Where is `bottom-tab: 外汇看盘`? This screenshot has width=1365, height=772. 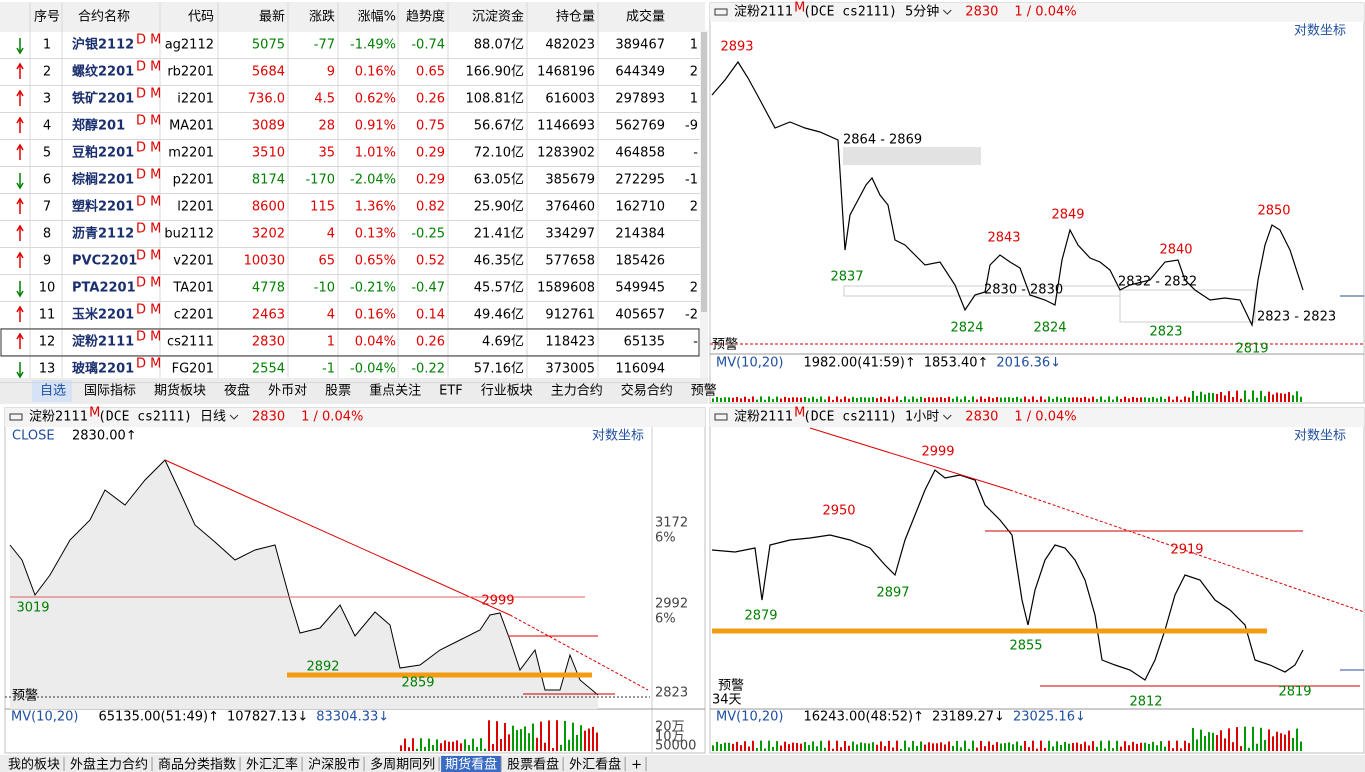 bottom-tab: 外汇看盘 is located at coordinates (595, 764).